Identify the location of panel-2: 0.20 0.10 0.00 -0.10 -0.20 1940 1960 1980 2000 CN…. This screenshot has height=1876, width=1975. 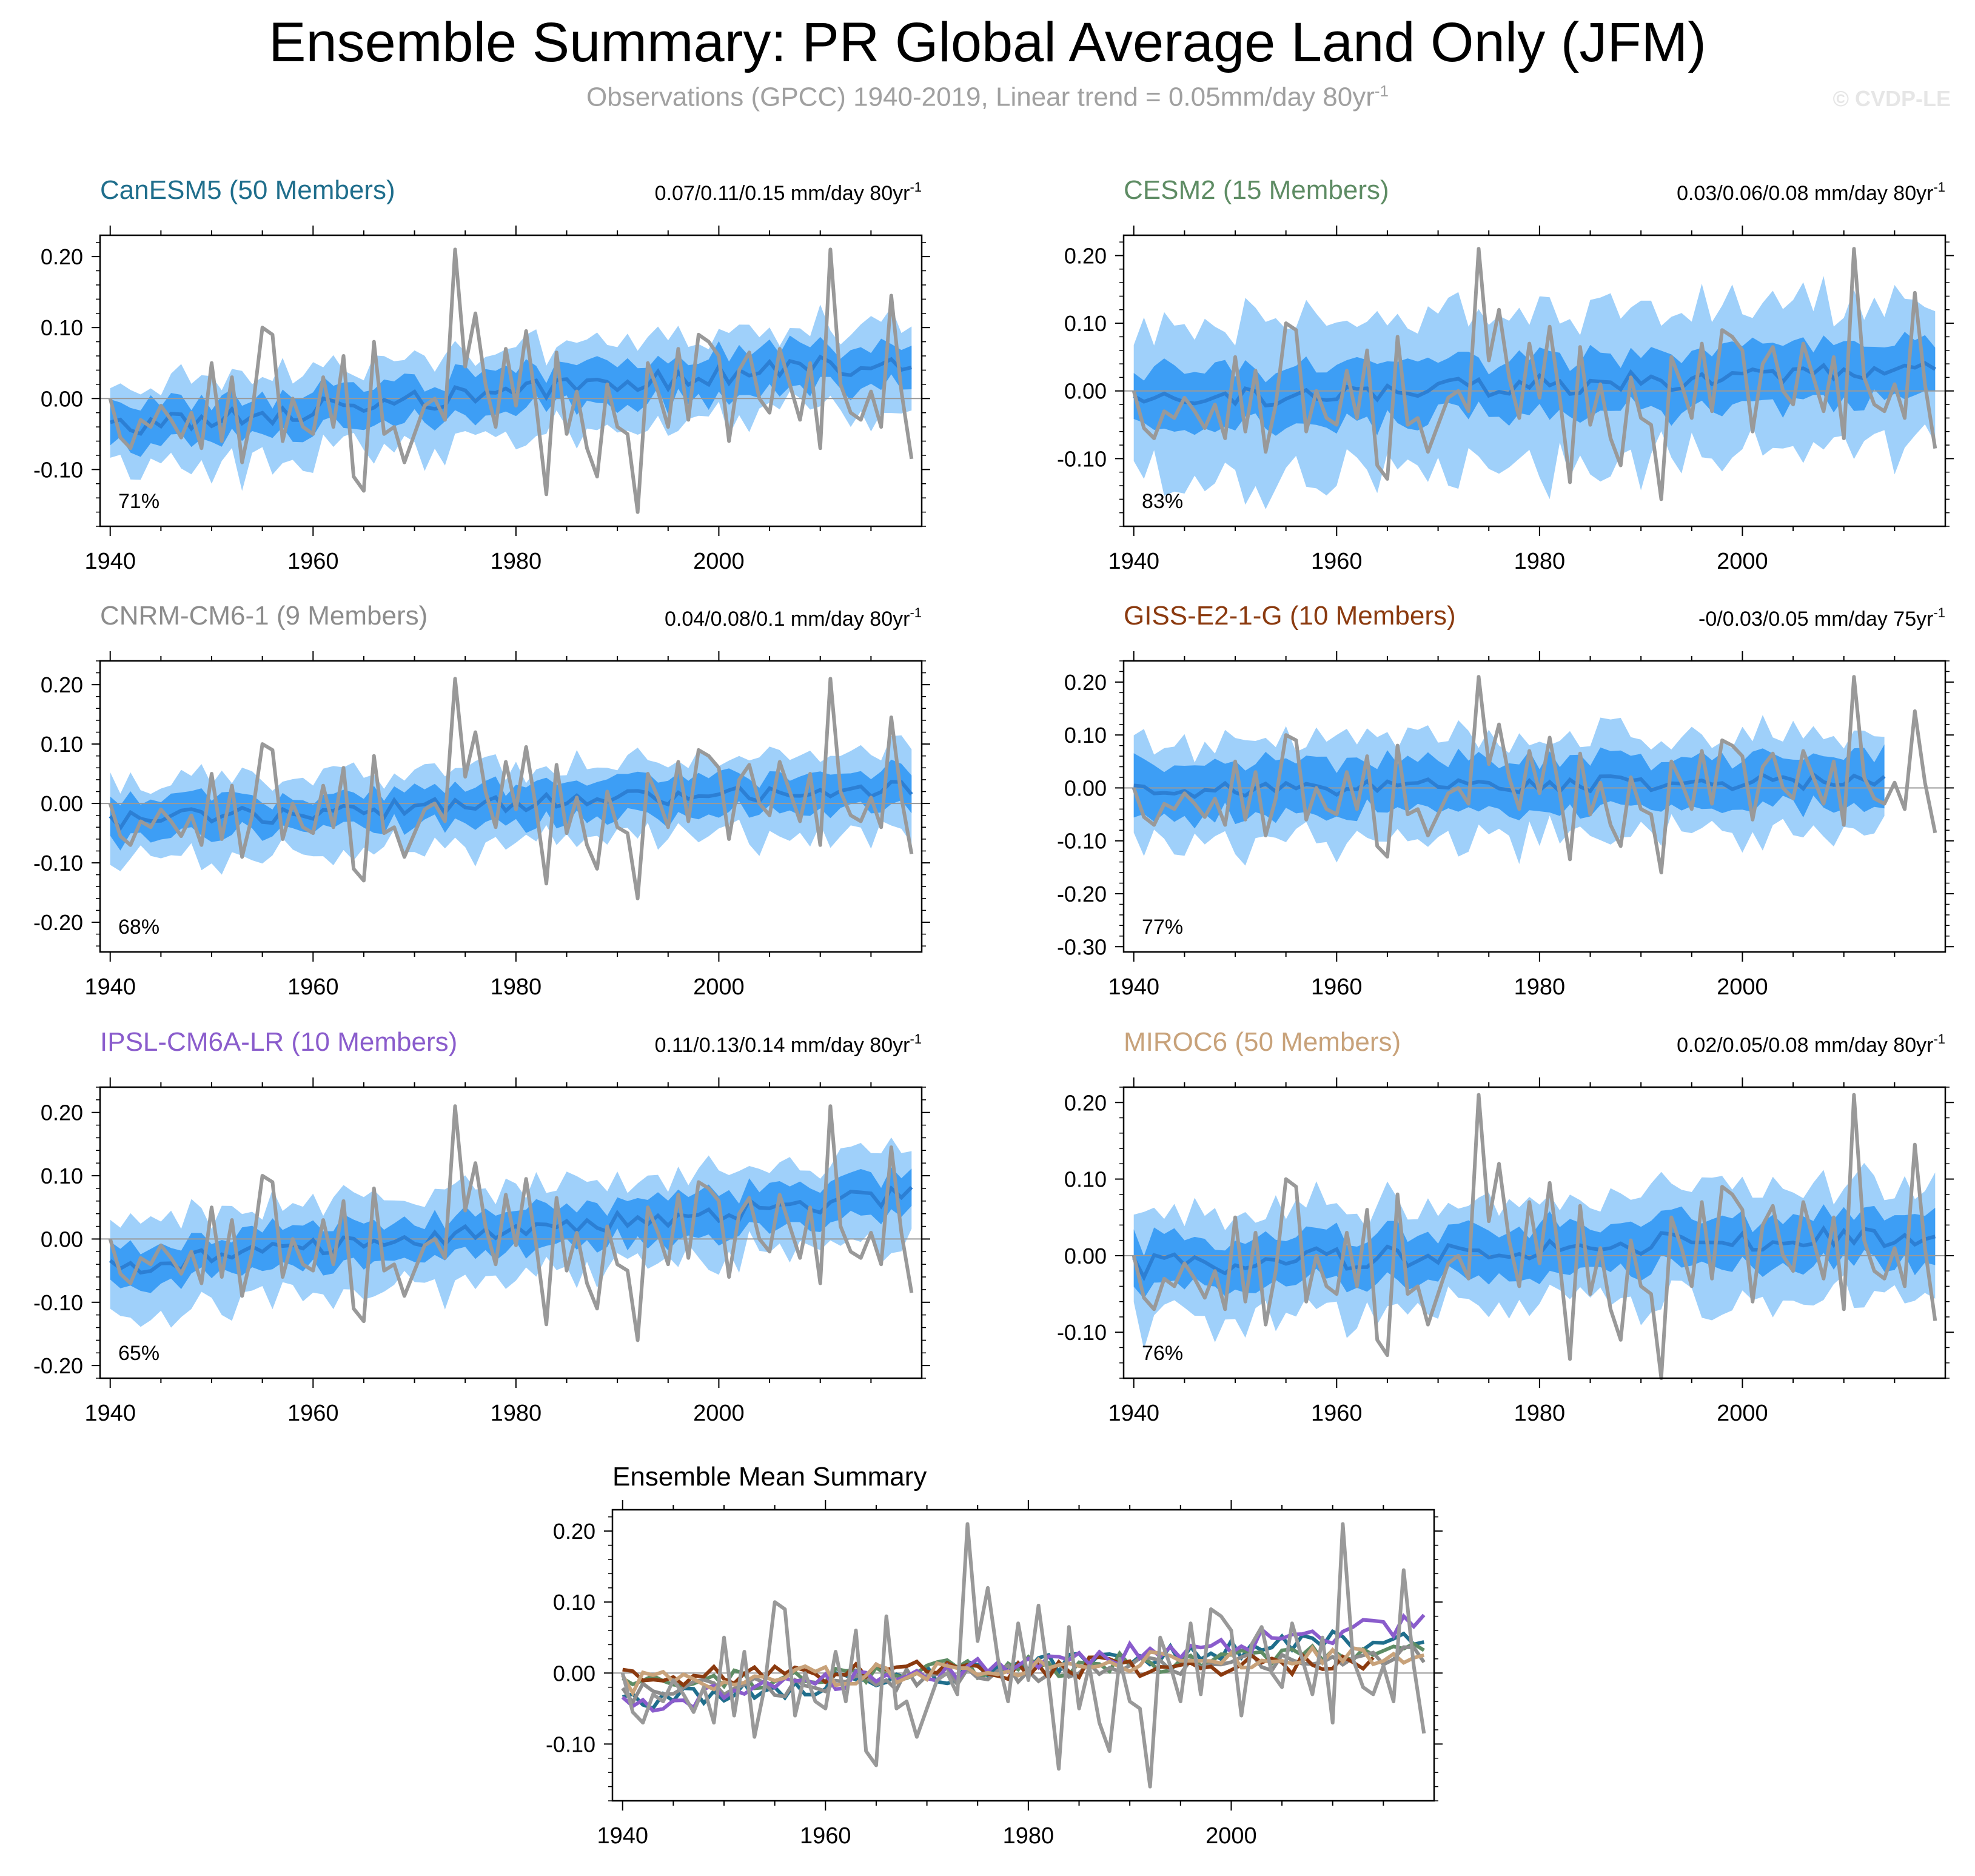
(481, 800).